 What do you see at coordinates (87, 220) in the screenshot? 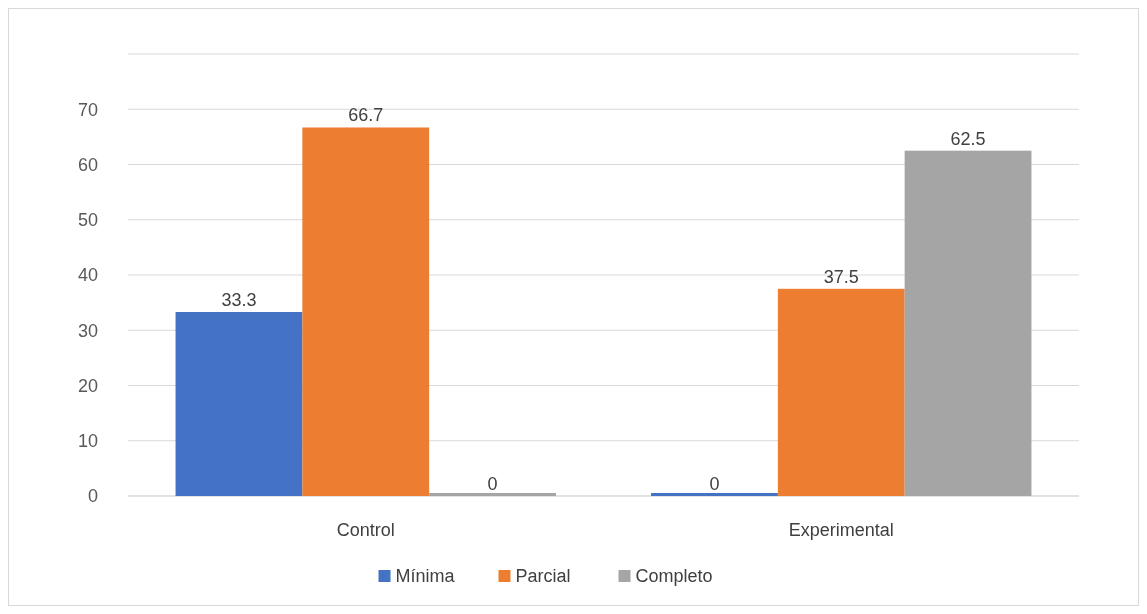
I see `y-tick-label: 50` at bounding box center [87, 220].